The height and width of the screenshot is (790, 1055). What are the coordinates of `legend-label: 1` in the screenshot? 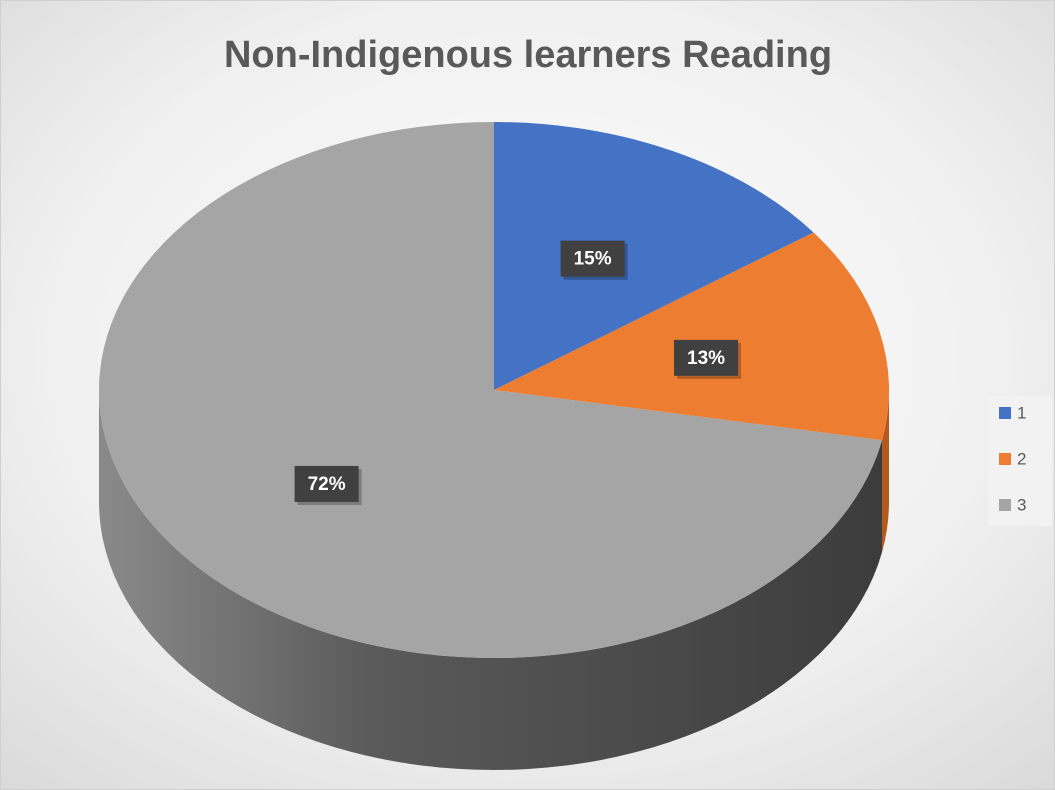 It's located at (1021, 412).